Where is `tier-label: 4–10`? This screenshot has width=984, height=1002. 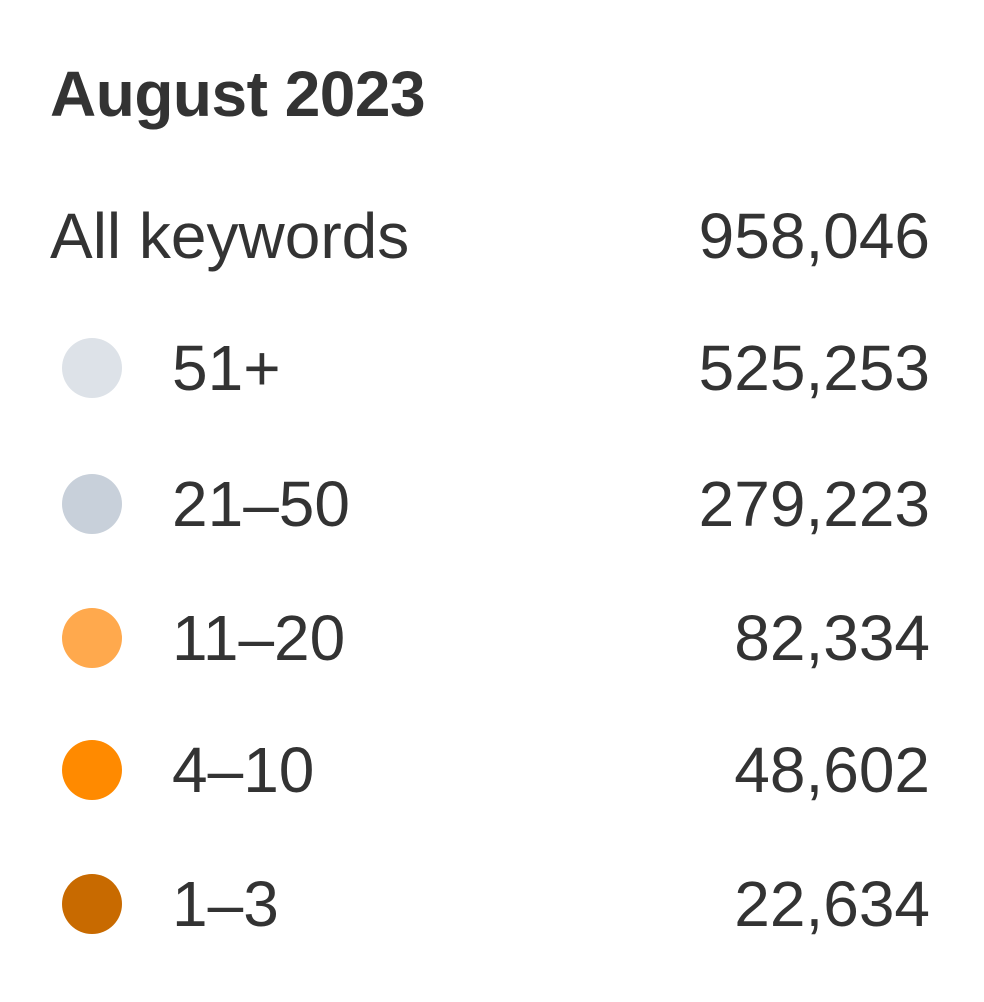
tier-label: 4–10 is located at coordinates (243, 770).